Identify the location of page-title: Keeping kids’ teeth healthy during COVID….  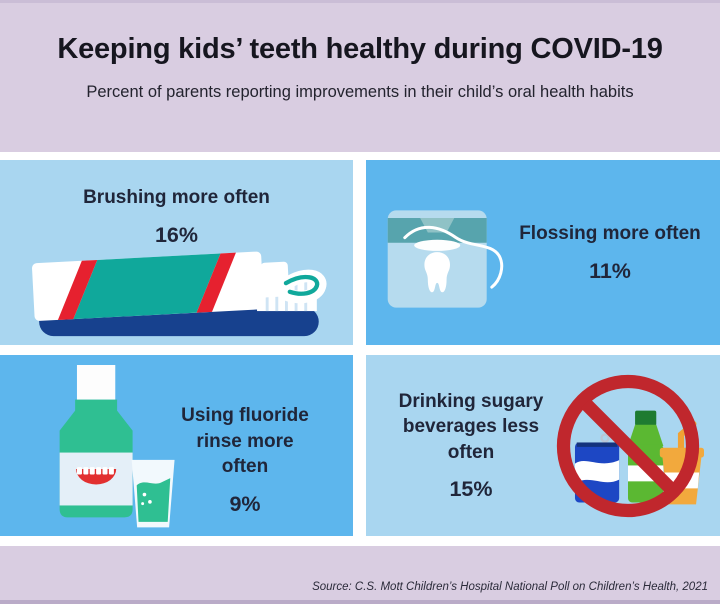
(360, 49).